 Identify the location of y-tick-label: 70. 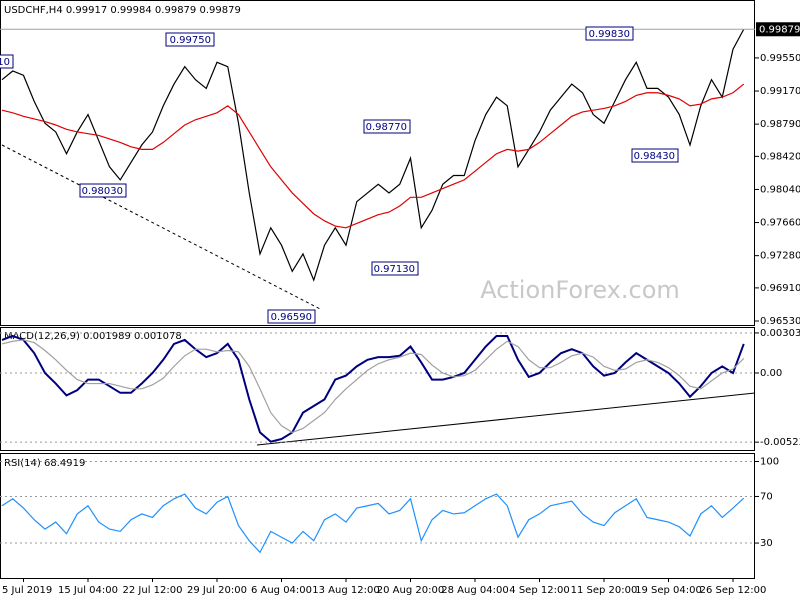
(766, 496).